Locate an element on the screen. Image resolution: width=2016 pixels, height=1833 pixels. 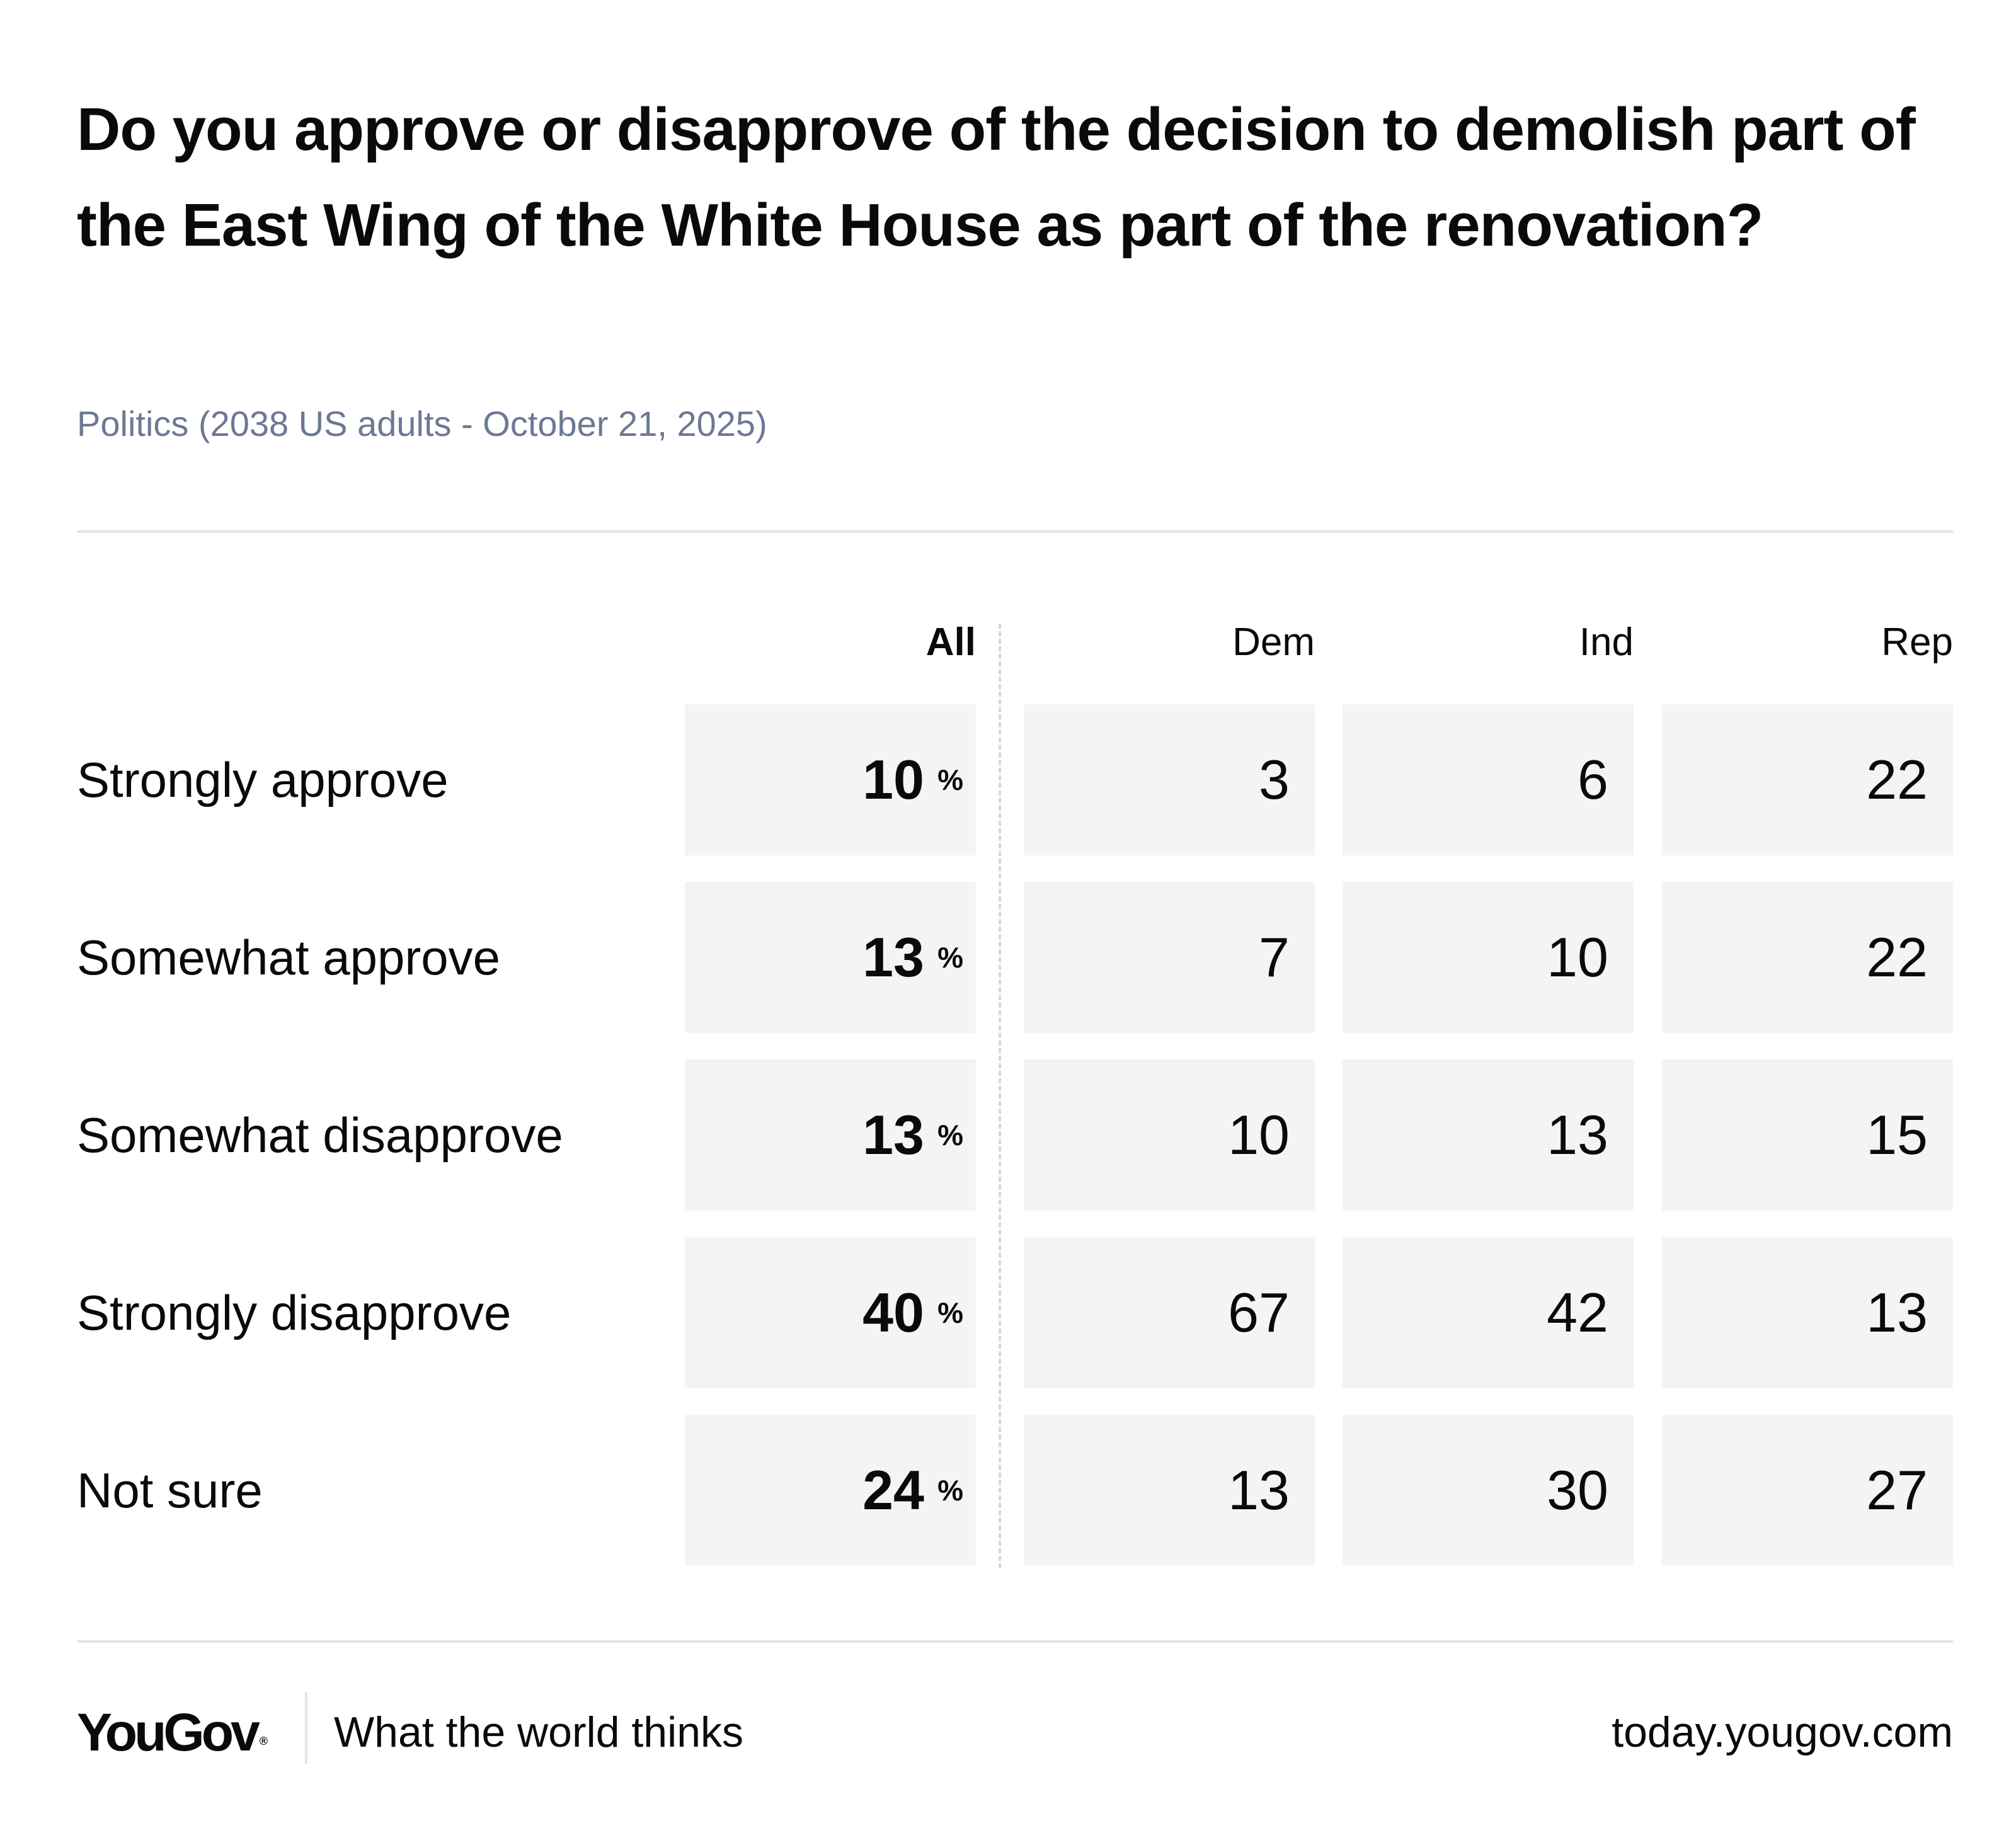
cell-value: 7 is located at coordinates (1274, 957).